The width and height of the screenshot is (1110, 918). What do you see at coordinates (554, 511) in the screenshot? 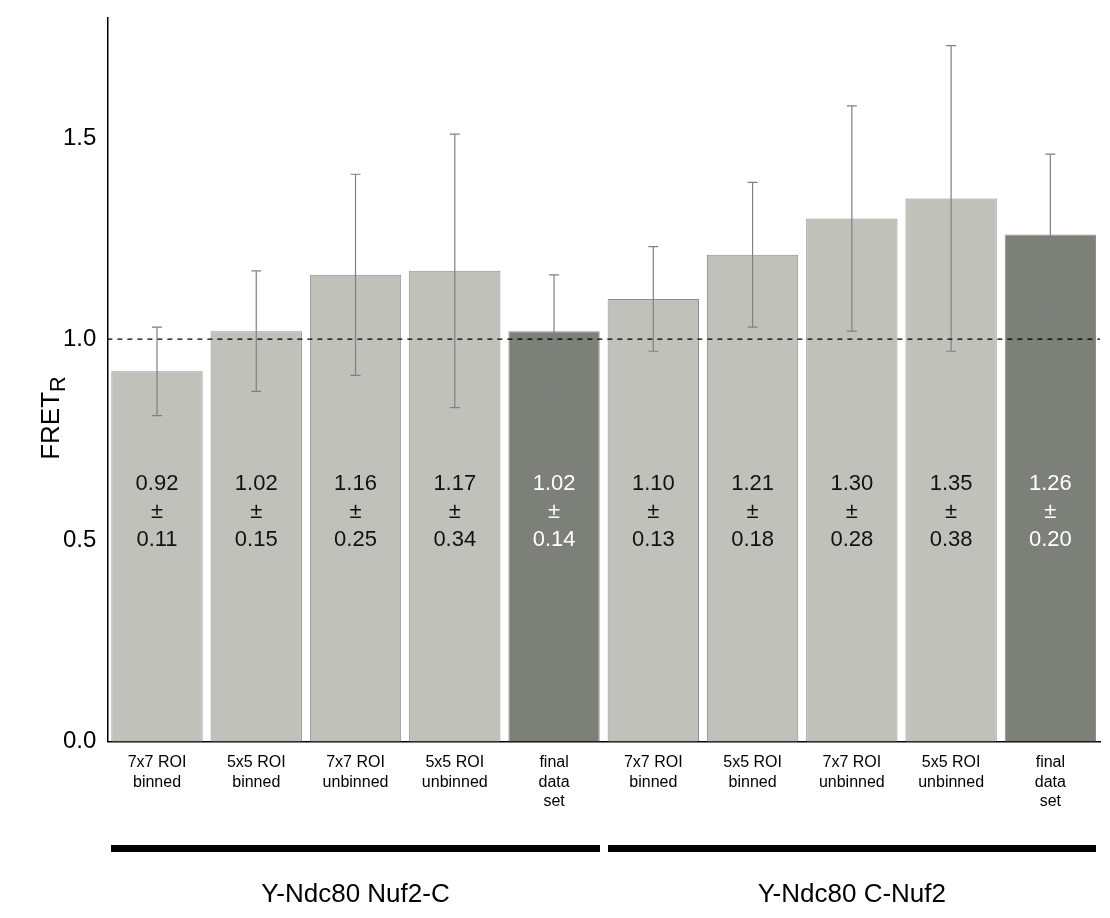
I see `data-label: 1.02 ± 0.14` at bounding box center [554, 511].